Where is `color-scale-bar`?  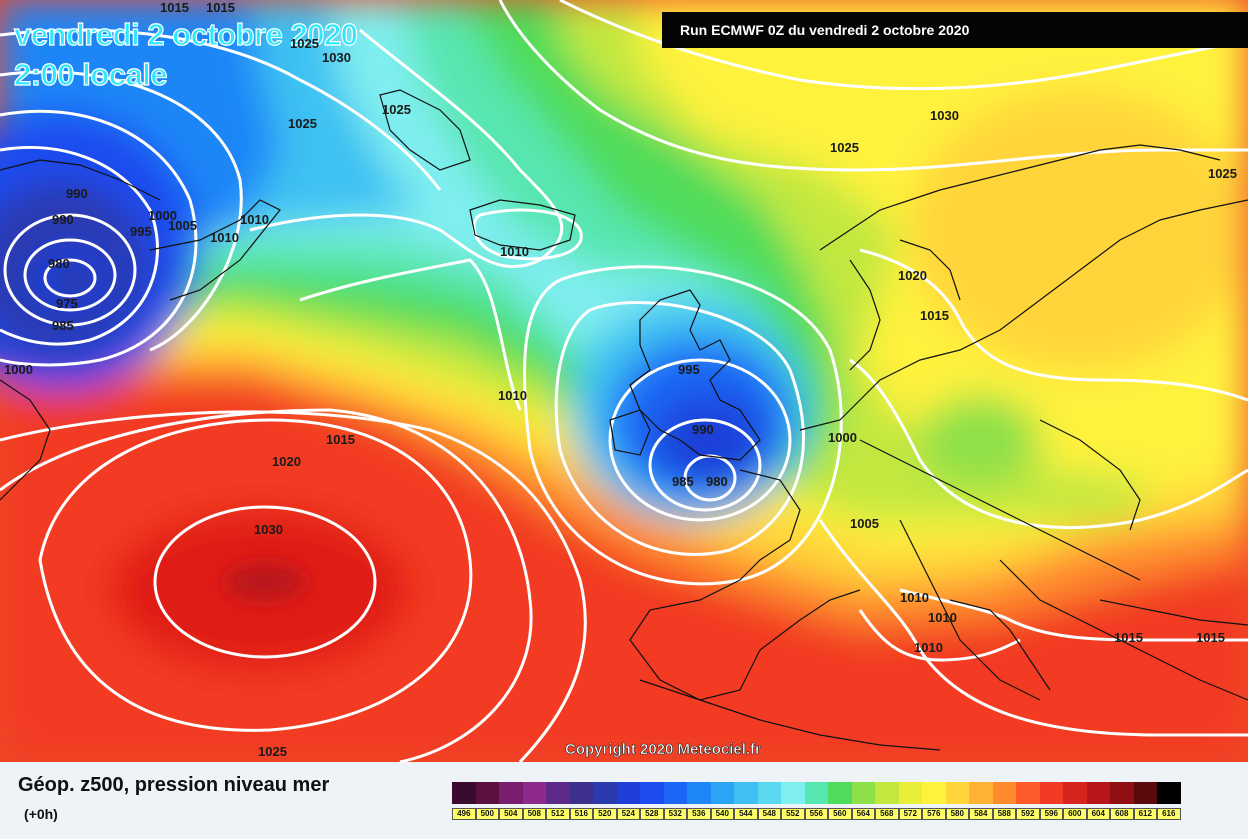
color-scale-bar is located at coordinates (816, 793).